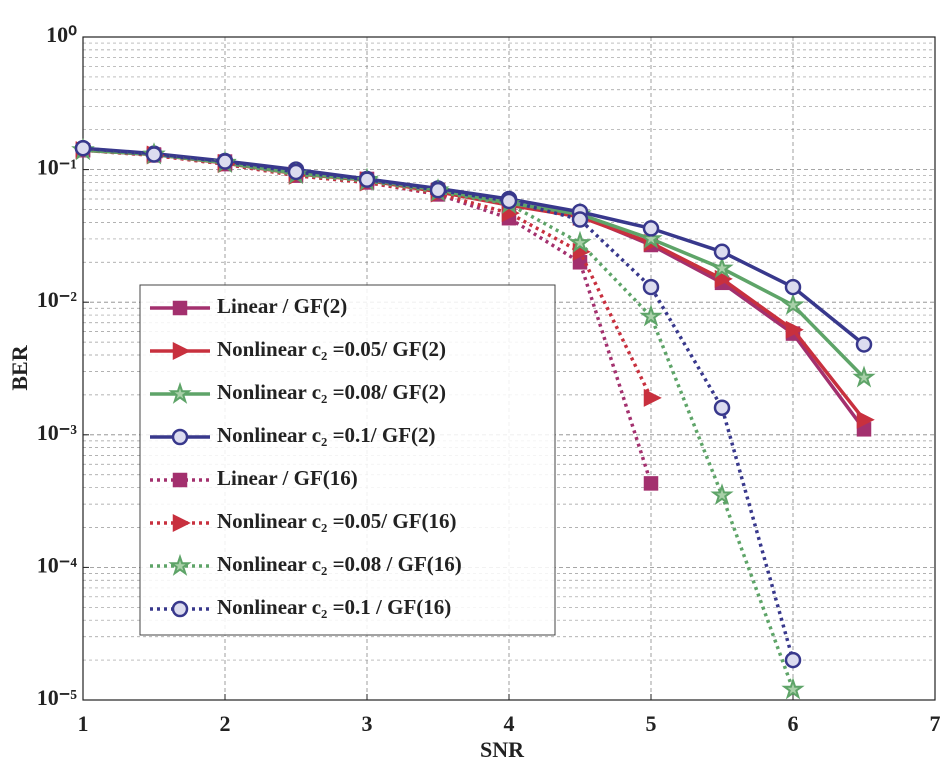 The image size is (945, 766). What do you see at coordinates (793, 723) in the screenshot?
I see `x-tick-label: 6` at bounding box center [793, 723].